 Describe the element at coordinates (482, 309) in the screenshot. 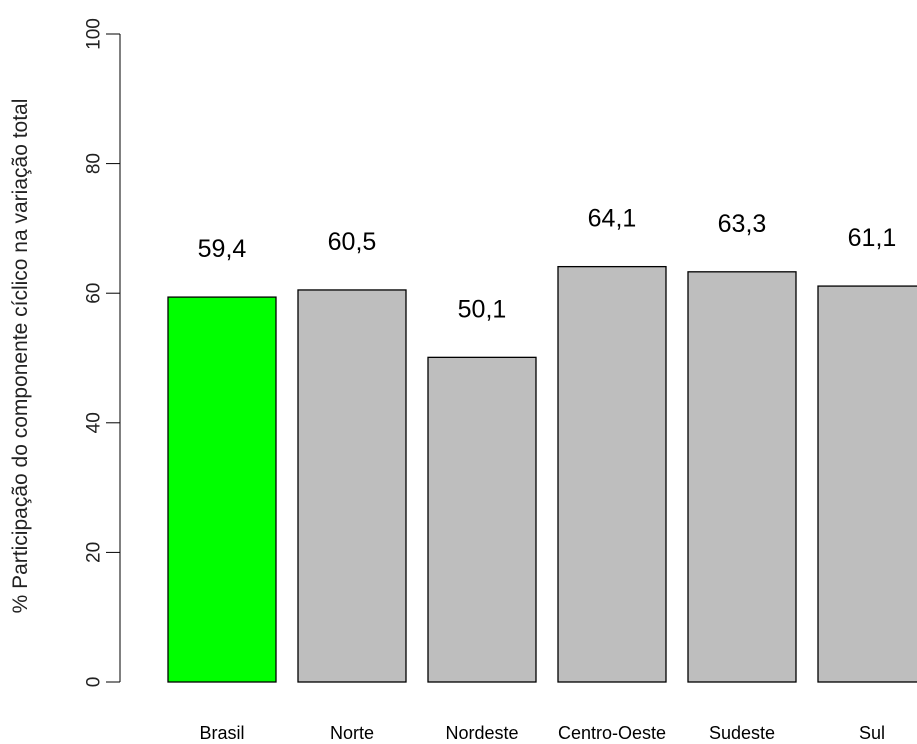

I see `data-label: 50,1` at that location.